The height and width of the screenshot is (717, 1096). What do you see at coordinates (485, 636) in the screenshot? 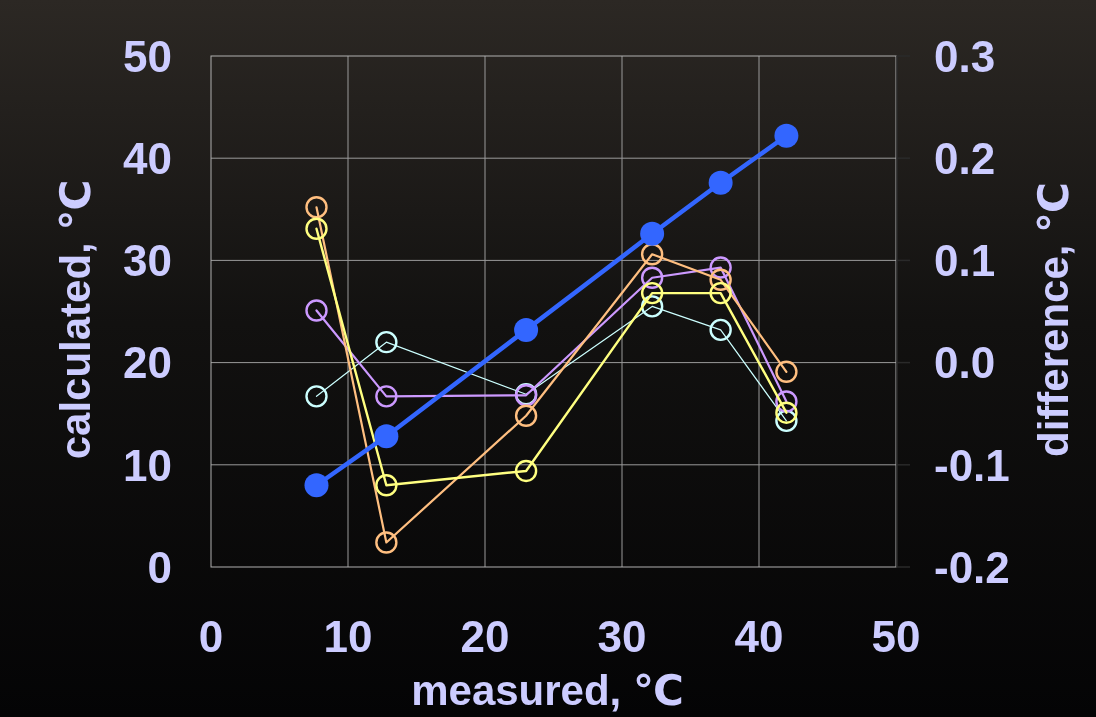
I see `x-tick-label: 20` at bounding box center [485, 636].